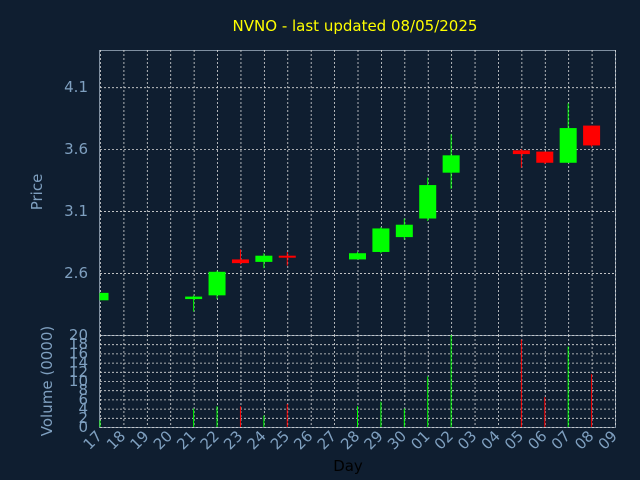  Describe the element at coordinates (78, 353) in the screenshot. I see `volume-y-tick-label: 16` at that location.